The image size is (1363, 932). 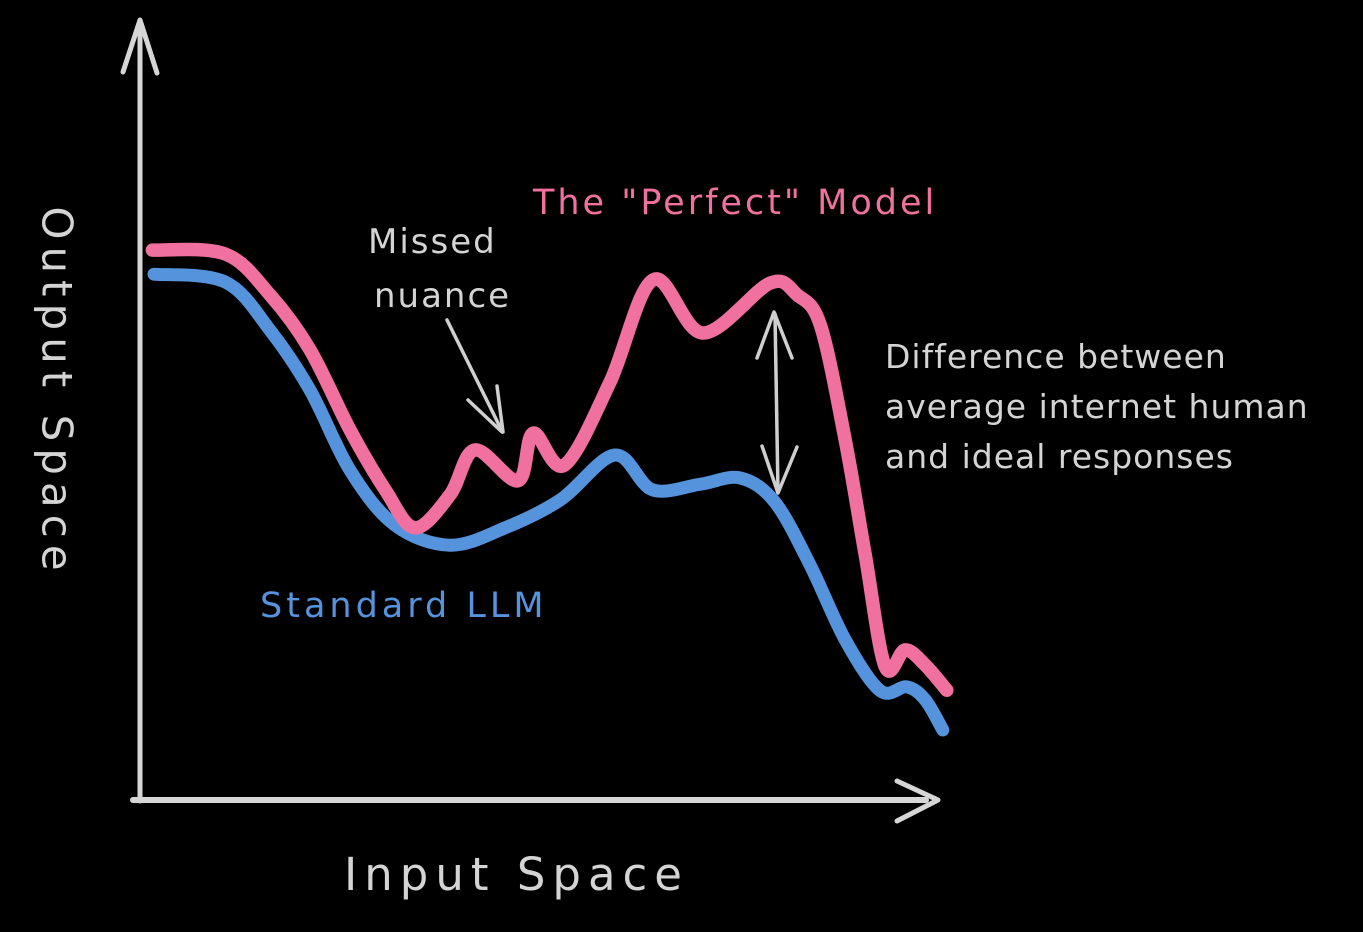 I want to click on x-axis, so click(x=535, y=801).